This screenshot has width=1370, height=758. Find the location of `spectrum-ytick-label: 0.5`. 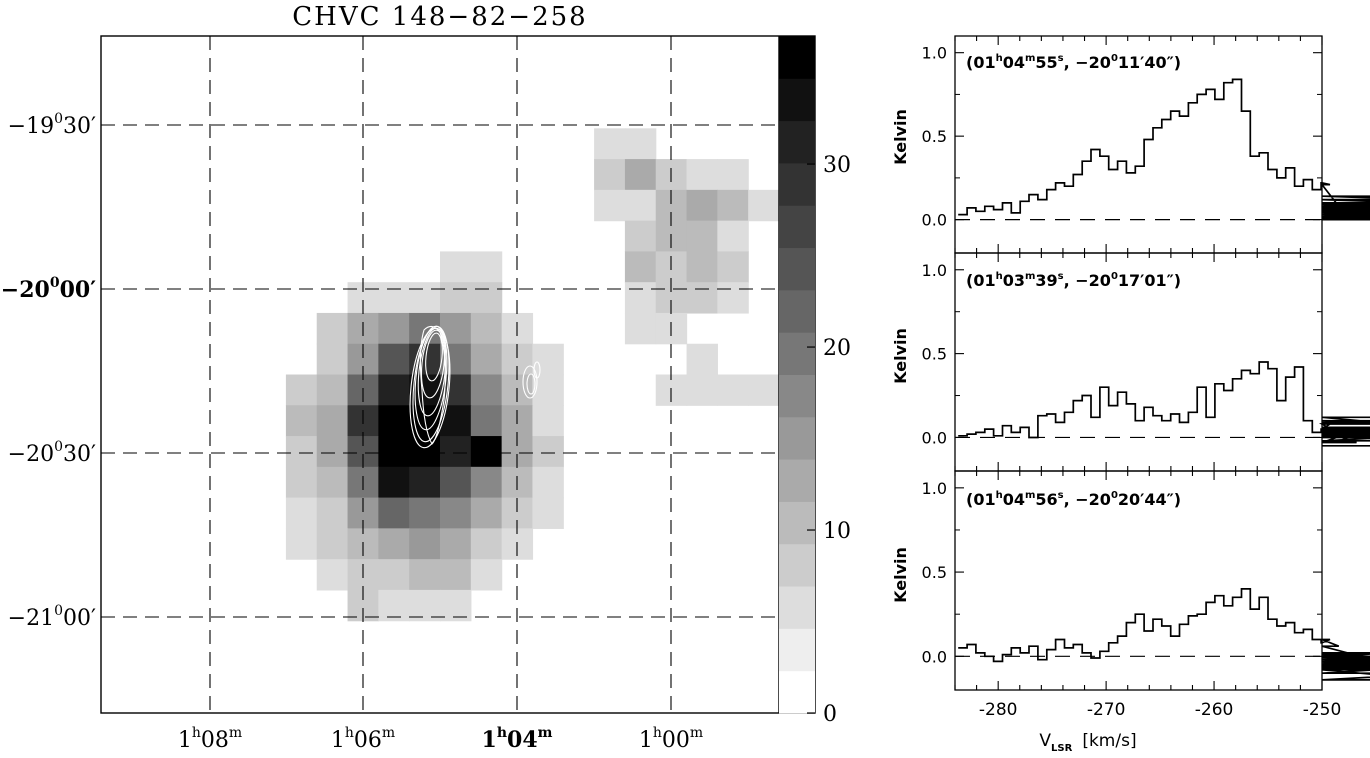

spectrum-ytick-label: 0.5 is located at coordinates (934, 354).